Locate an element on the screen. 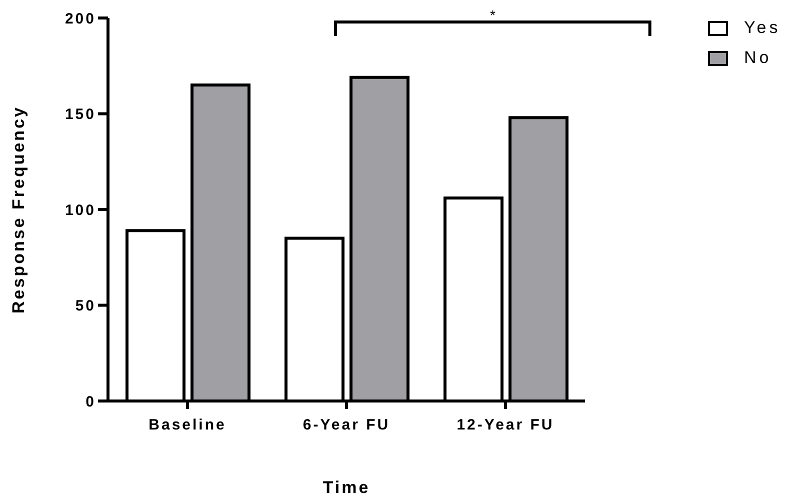  legend-label: No is located at coordinates (758, 58).